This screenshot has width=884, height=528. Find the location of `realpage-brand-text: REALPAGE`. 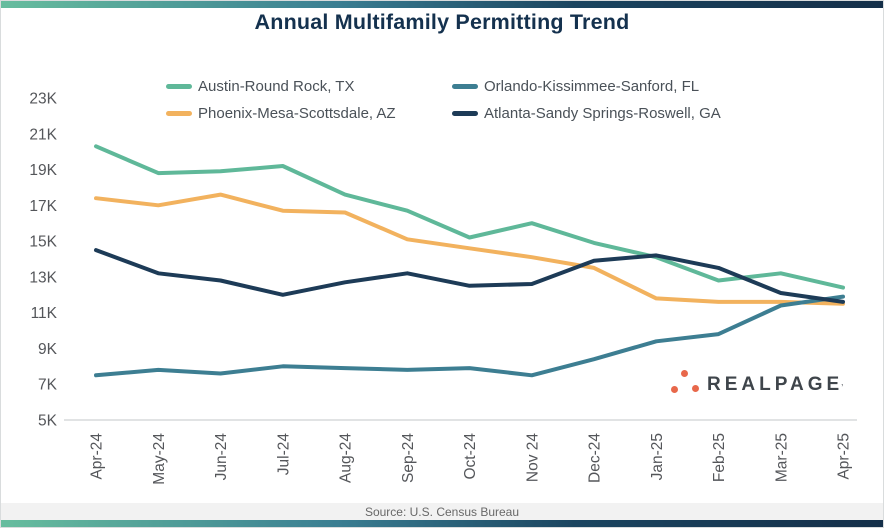

realpage-brand-text: REALPAGE is located at coordinates (775, 384).